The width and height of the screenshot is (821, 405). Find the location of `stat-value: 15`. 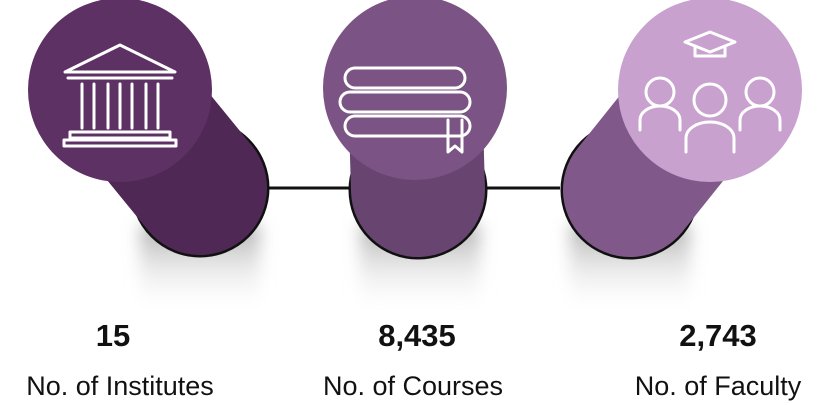

stat-value: 15 is located at coordinates (113, 335).